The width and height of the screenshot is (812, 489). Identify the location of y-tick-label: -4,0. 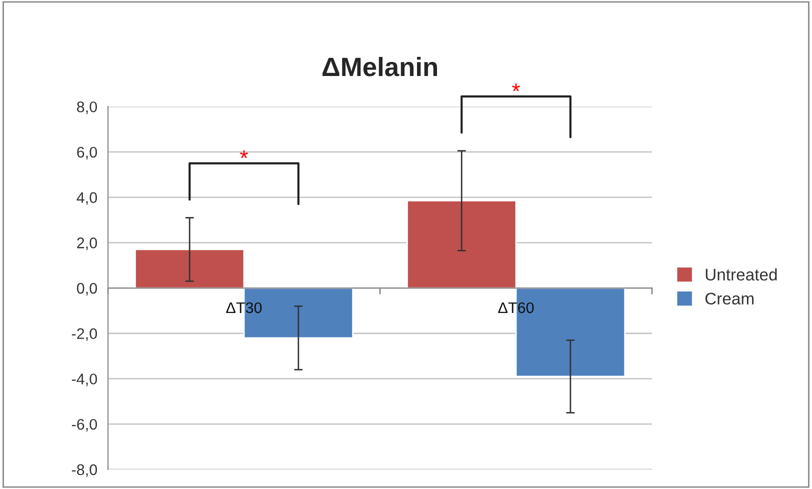
(84, 380).